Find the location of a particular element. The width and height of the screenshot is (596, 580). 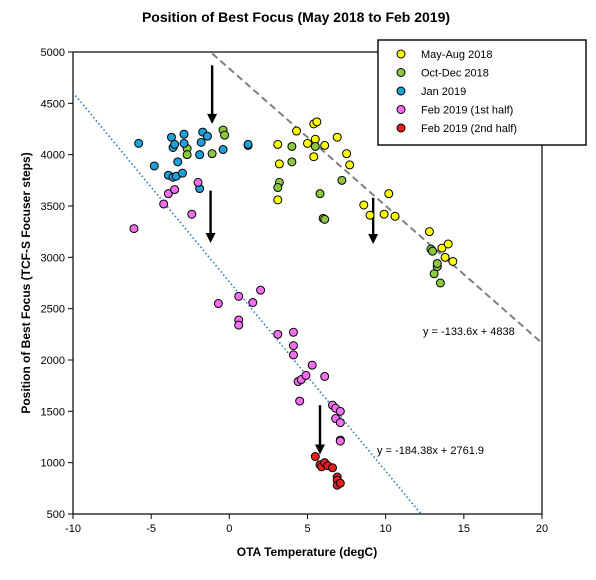

legend-item-jan-2019: Jan 2019 is located at coordinates (431, 92).